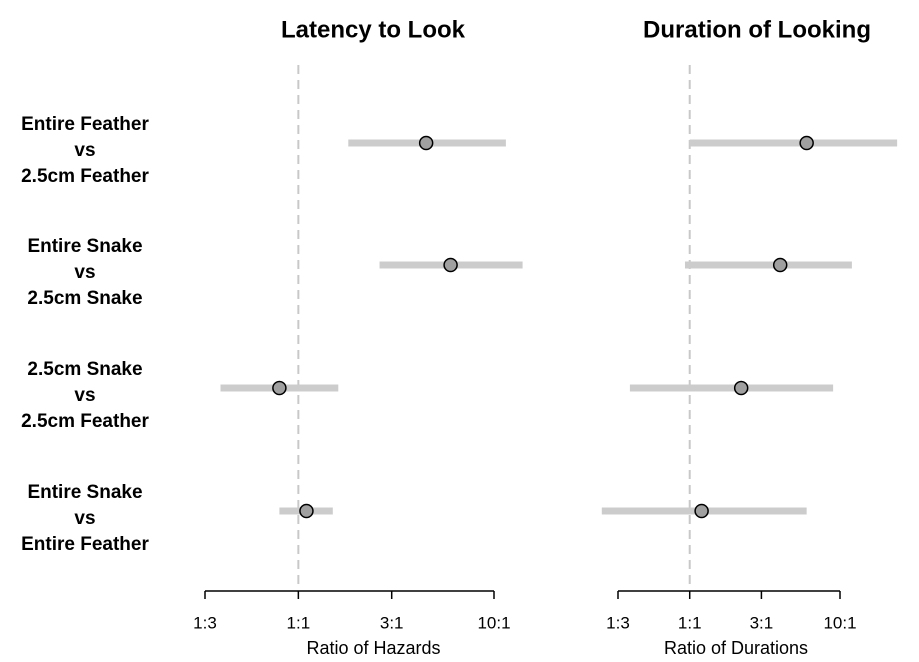 The width and height of the screenshot is (919, 662). Describe the element at coordinates (736, 648) in the screenshot. I see `x-axis-label: Ratio of Durations` at that location.